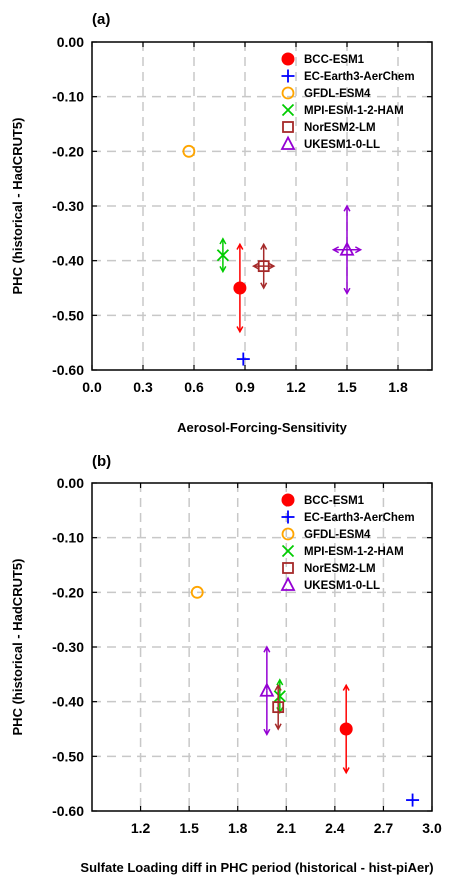 This screenshot has height=879, width=468. What do you see at coordinates (384, 828) in the screenshot?
I see `x-tick-label: 2.7` at bounding box center [384, 828].